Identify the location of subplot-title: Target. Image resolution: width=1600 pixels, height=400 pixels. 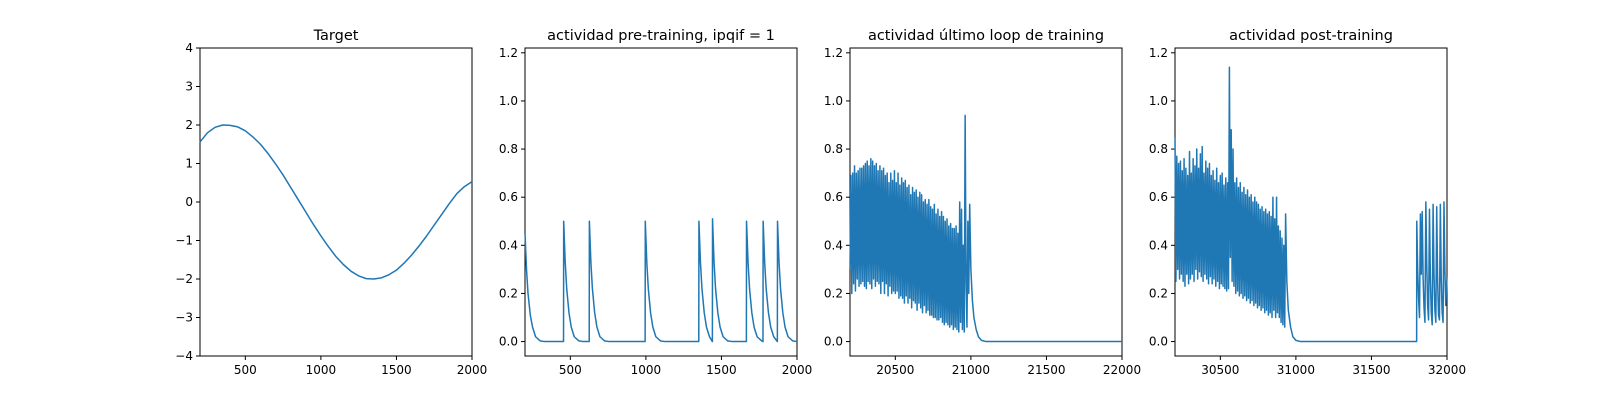
(336, 36).